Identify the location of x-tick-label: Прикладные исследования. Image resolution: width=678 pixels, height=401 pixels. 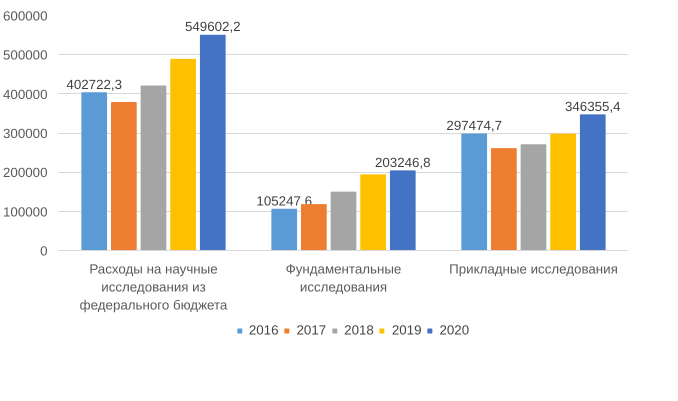
(533, 269).